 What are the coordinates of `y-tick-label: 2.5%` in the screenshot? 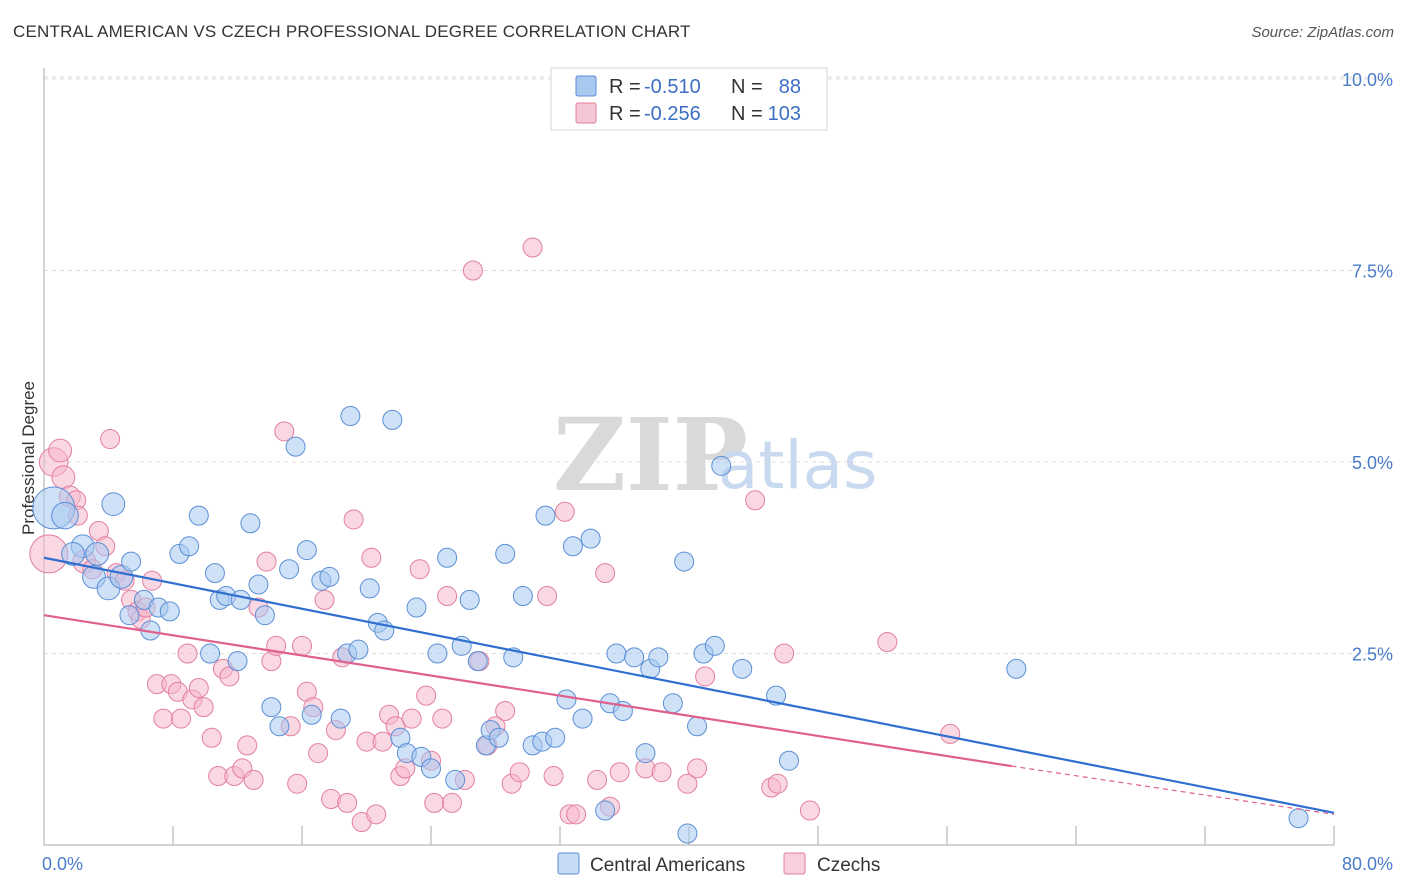 It's located at (1372, 655).